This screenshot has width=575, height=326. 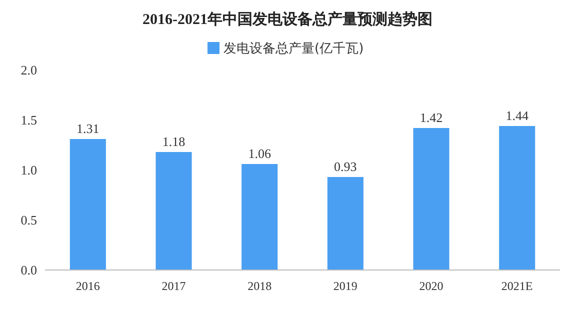 I want to click on data-label: 0.93, so click(x=345, y=166).